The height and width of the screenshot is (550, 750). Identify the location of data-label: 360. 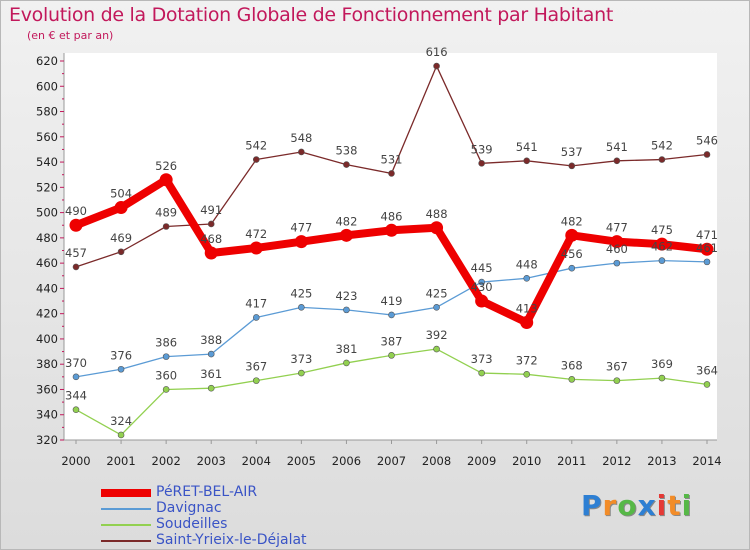
(166, 375).